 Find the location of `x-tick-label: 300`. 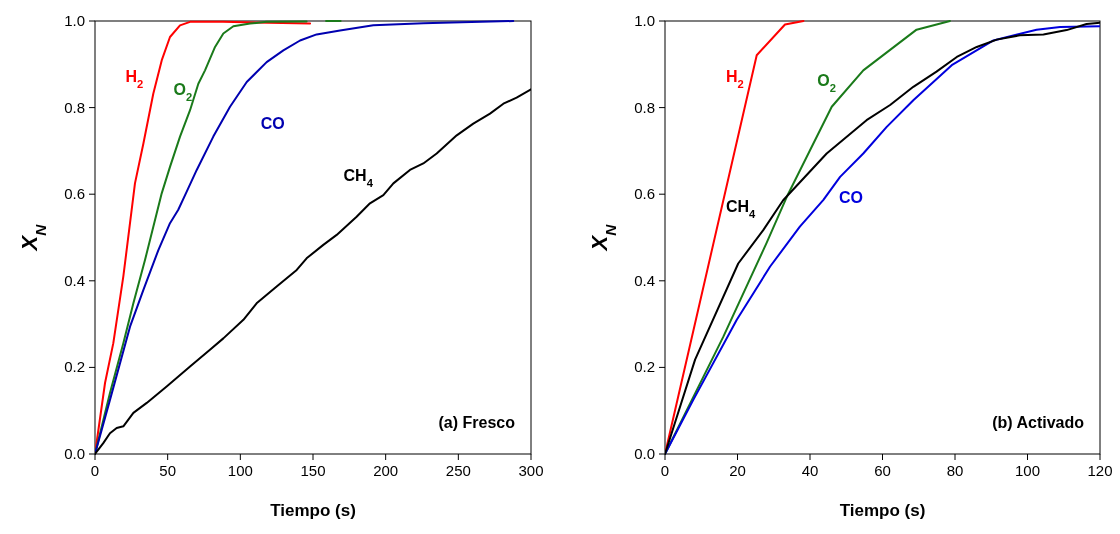

x-tick-label: 300 is located at coordinates (531, 470).